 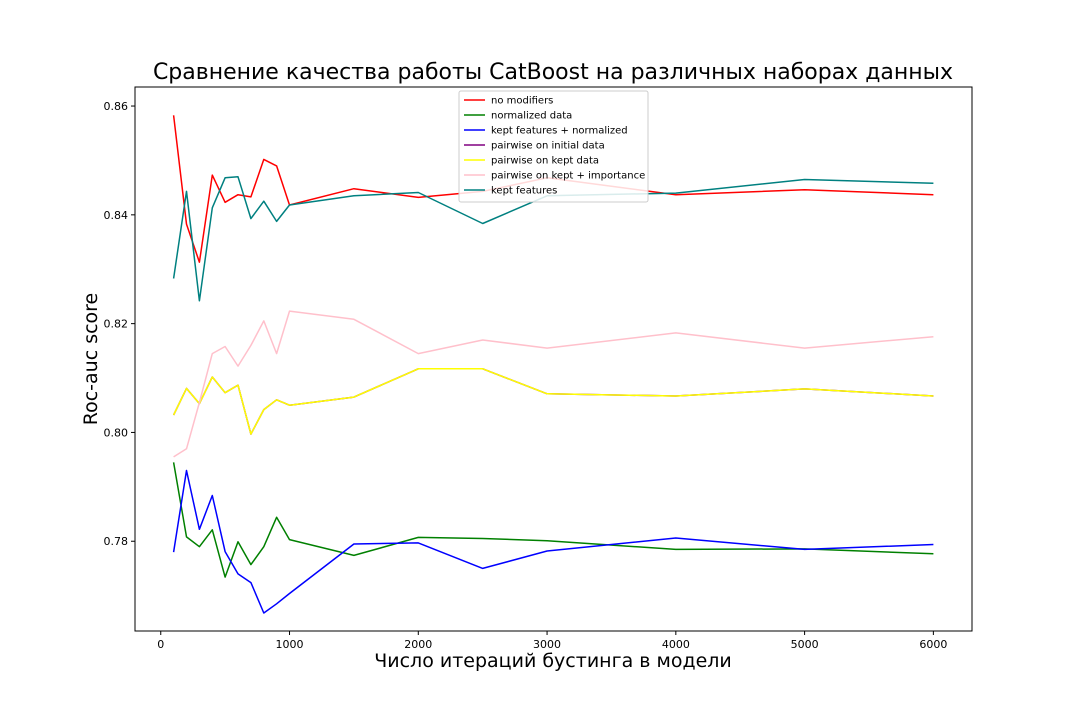 I want to click on x-tick-label: 2000, so click(x=418, y=644).